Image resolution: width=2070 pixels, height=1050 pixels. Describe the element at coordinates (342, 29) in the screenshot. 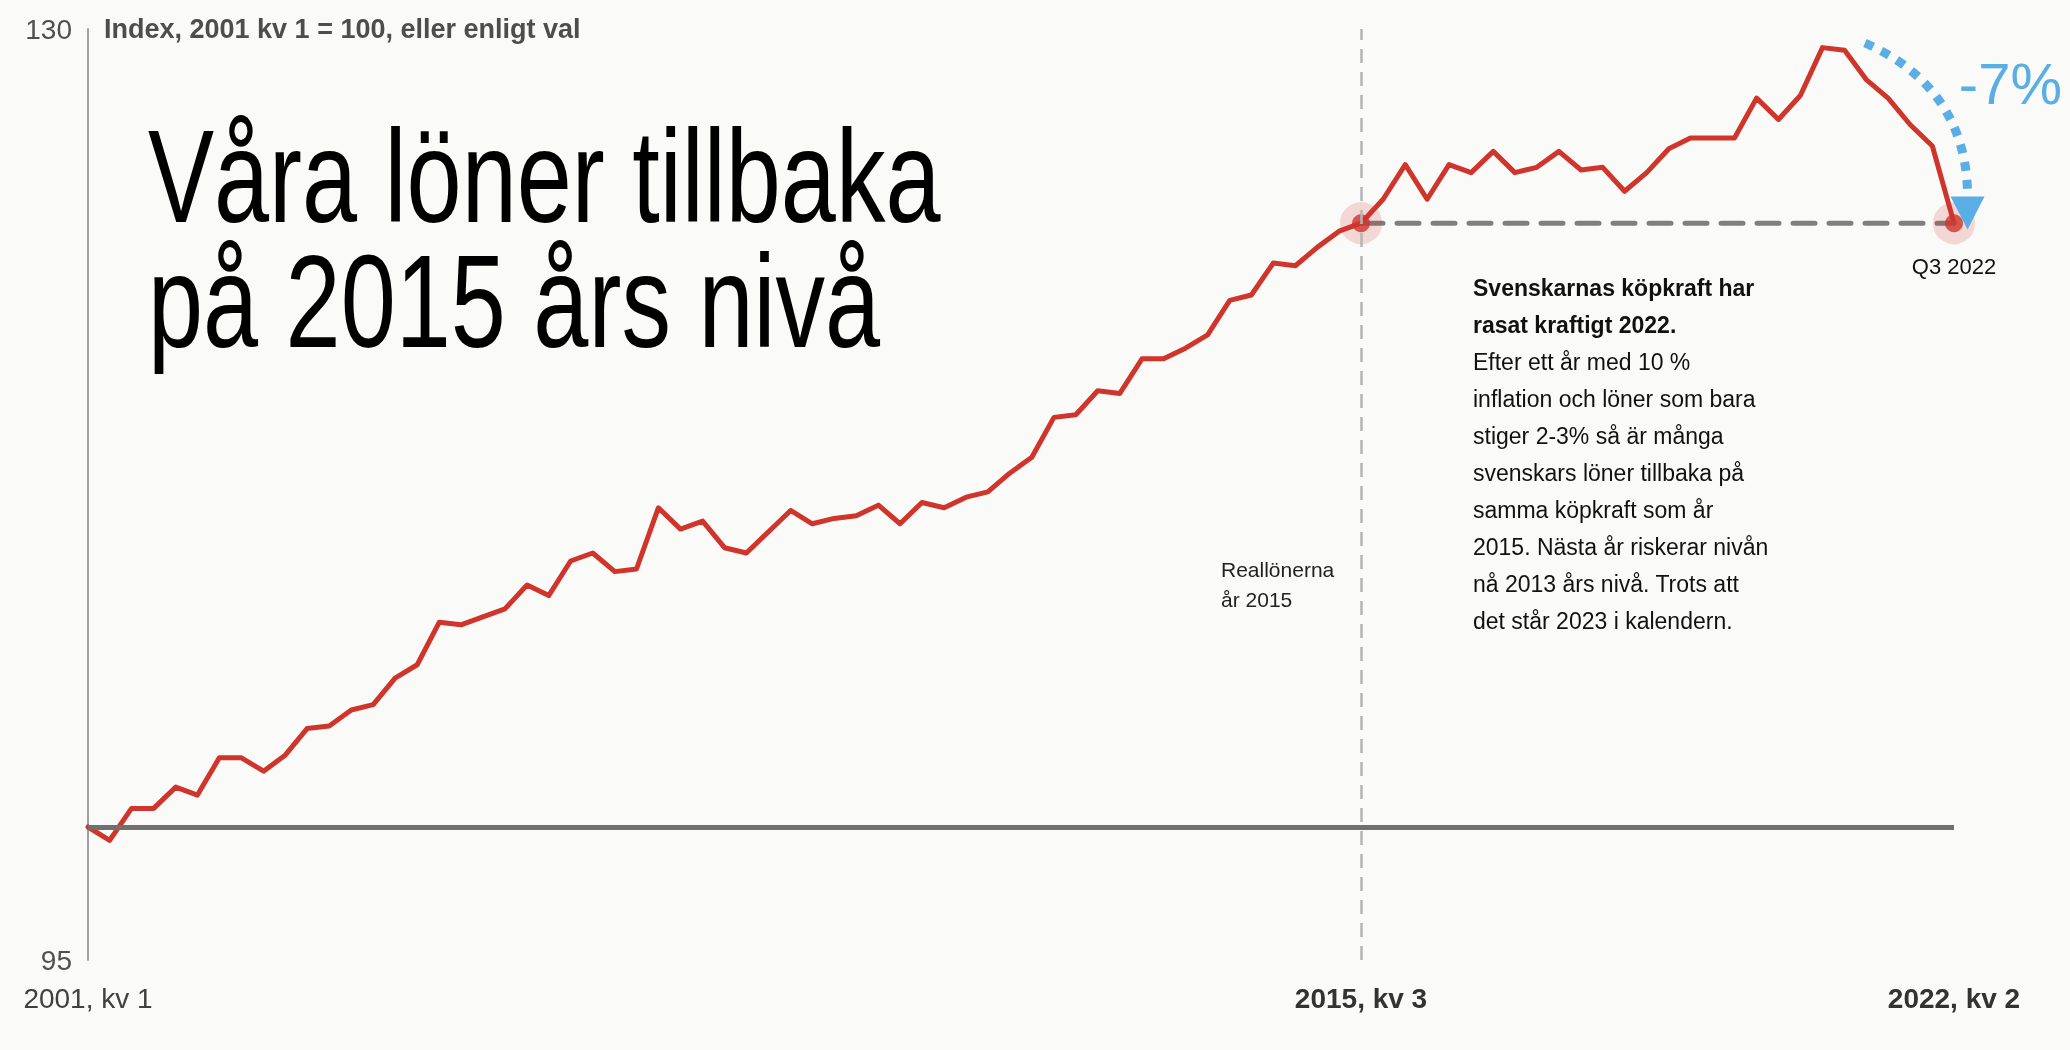

I see `y-axis-title: Index, 2001 kv 1 = 100, eller enligt val` at that location.